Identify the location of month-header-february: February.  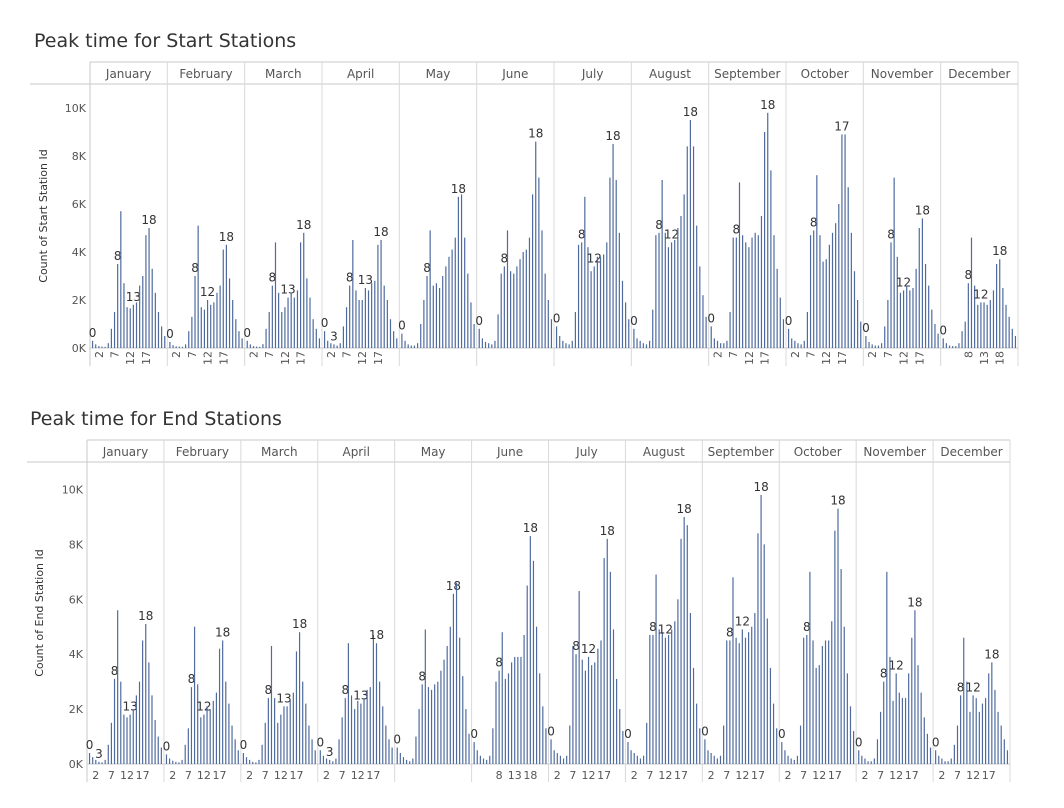
(205, 74).